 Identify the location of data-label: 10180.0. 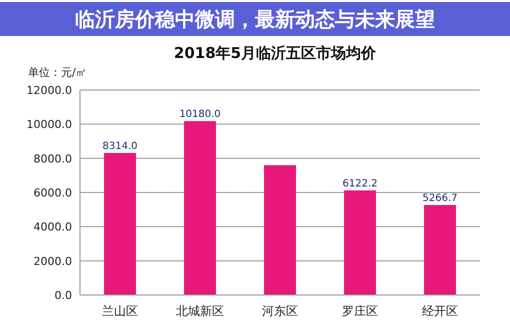
(200, 114).